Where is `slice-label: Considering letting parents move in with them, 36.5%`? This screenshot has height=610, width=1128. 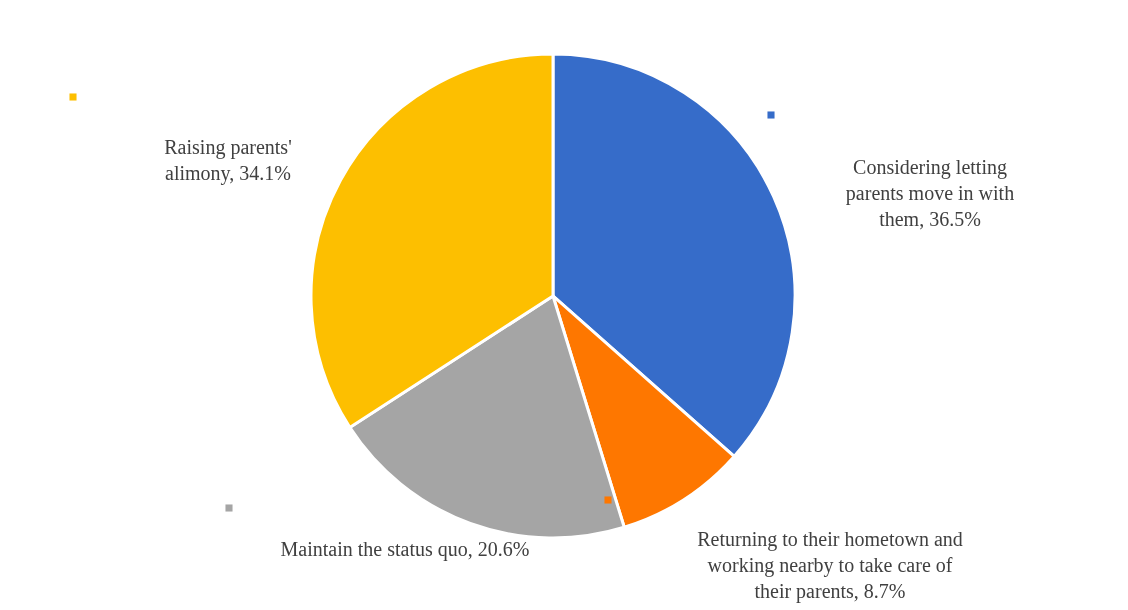
slice-label: Considering letting parents move in with them, 36.5% is located at coordinates (930, 193).